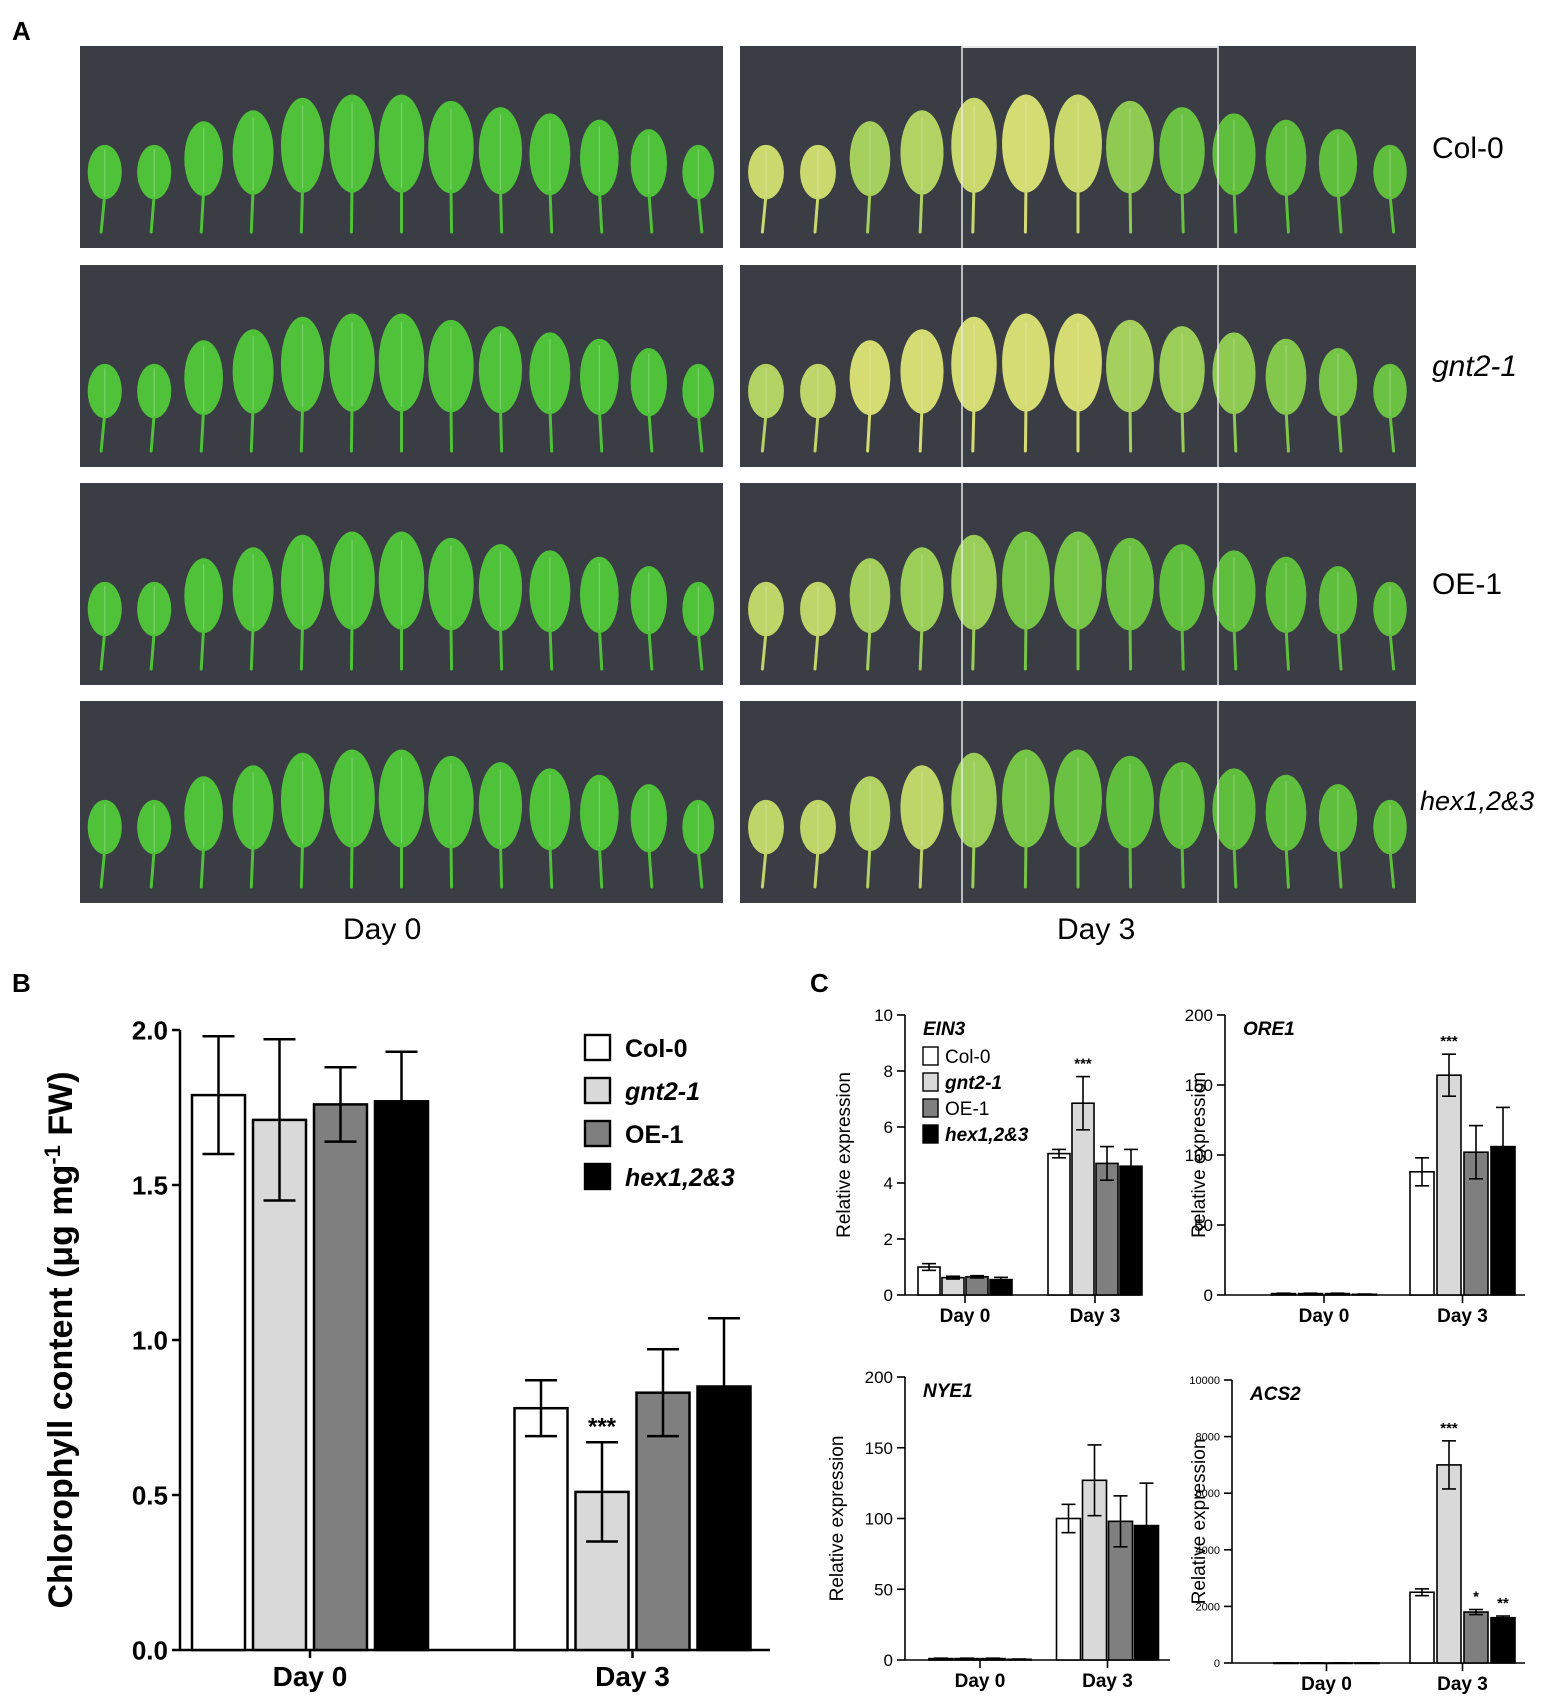  I want to click on y-tick-label: 8, so click(888, 1071).